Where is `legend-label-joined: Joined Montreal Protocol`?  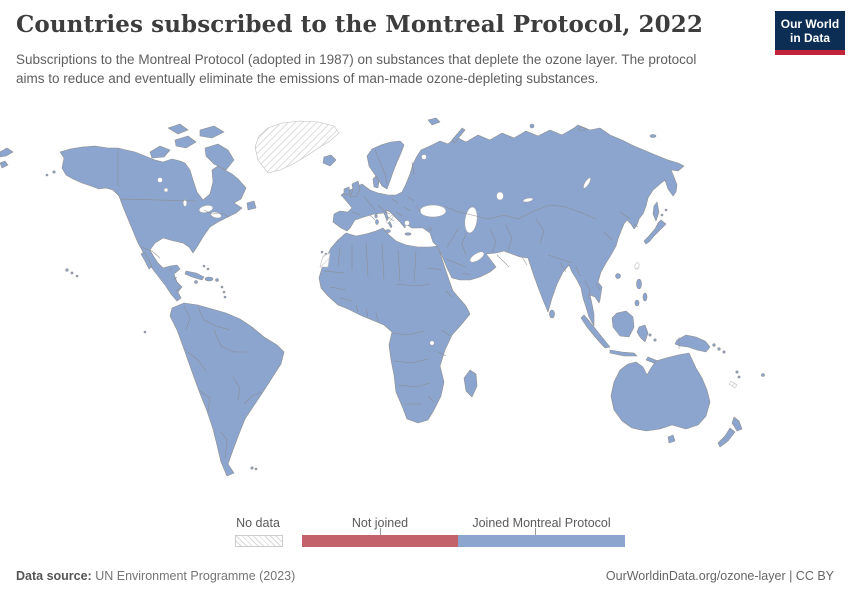 legend-label-joined: Joined Montreal Protocol is located at coordinates (541, 523).